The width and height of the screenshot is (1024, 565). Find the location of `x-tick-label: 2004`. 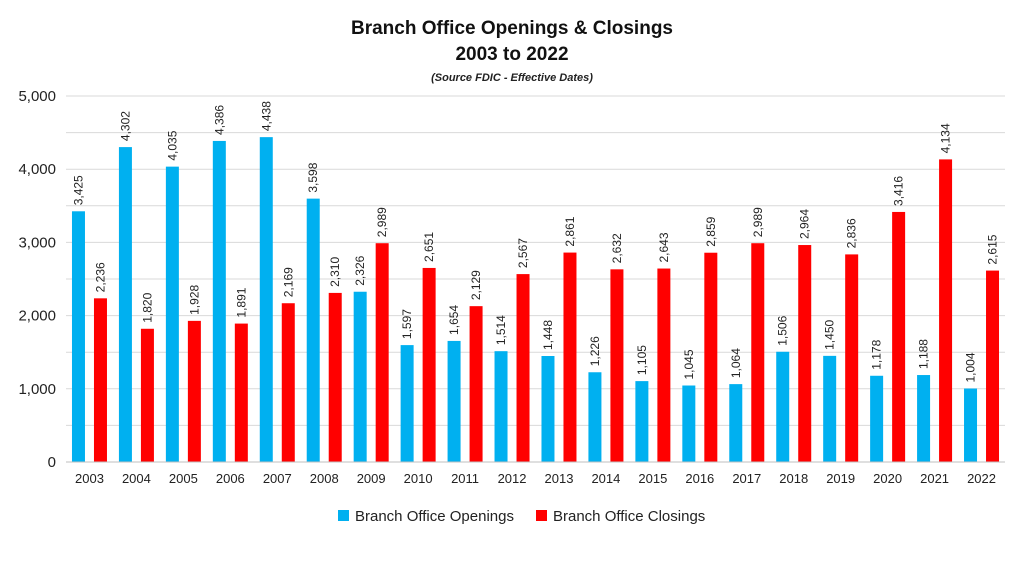

x-tick-label: 2004 is located at coordinates (136, 478).